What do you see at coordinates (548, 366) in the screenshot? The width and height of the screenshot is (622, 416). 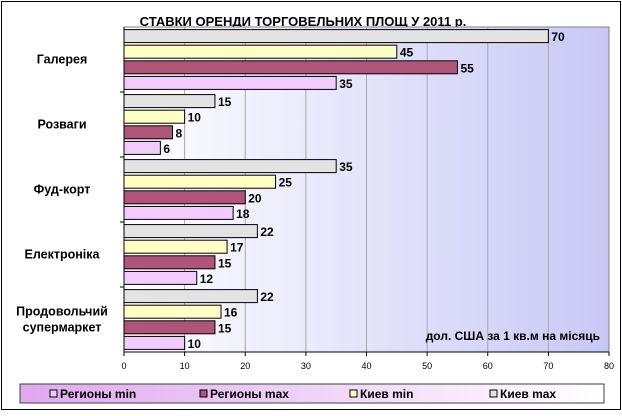 I see `x-tick-label: 70` at bounding box center [548, 366].